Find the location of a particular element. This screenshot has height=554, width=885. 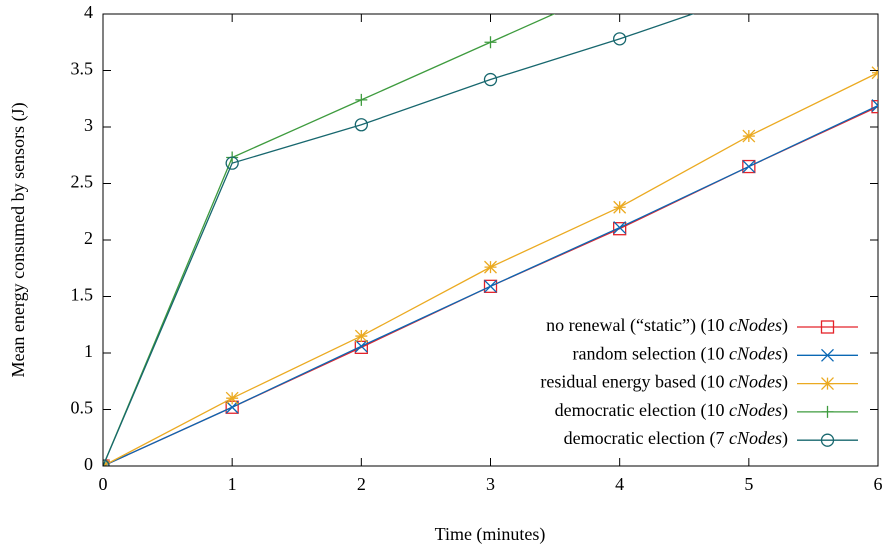

y-tick-label: 1.5 is located at coordinates (82, 295).